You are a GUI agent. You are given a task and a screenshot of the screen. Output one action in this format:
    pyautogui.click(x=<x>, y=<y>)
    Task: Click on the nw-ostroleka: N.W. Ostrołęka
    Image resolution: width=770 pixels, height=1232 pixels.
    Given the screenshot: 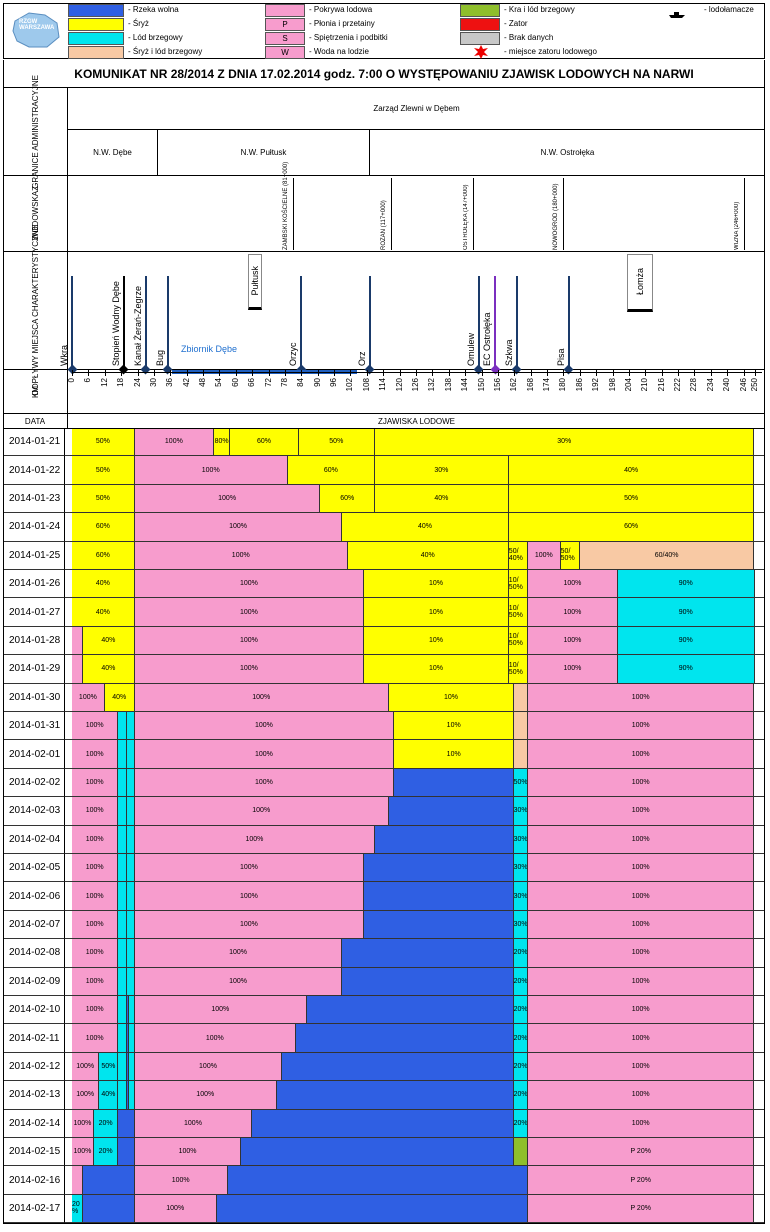 What is the action you would take?
    pyautogui.click(x=567, y=153)
    